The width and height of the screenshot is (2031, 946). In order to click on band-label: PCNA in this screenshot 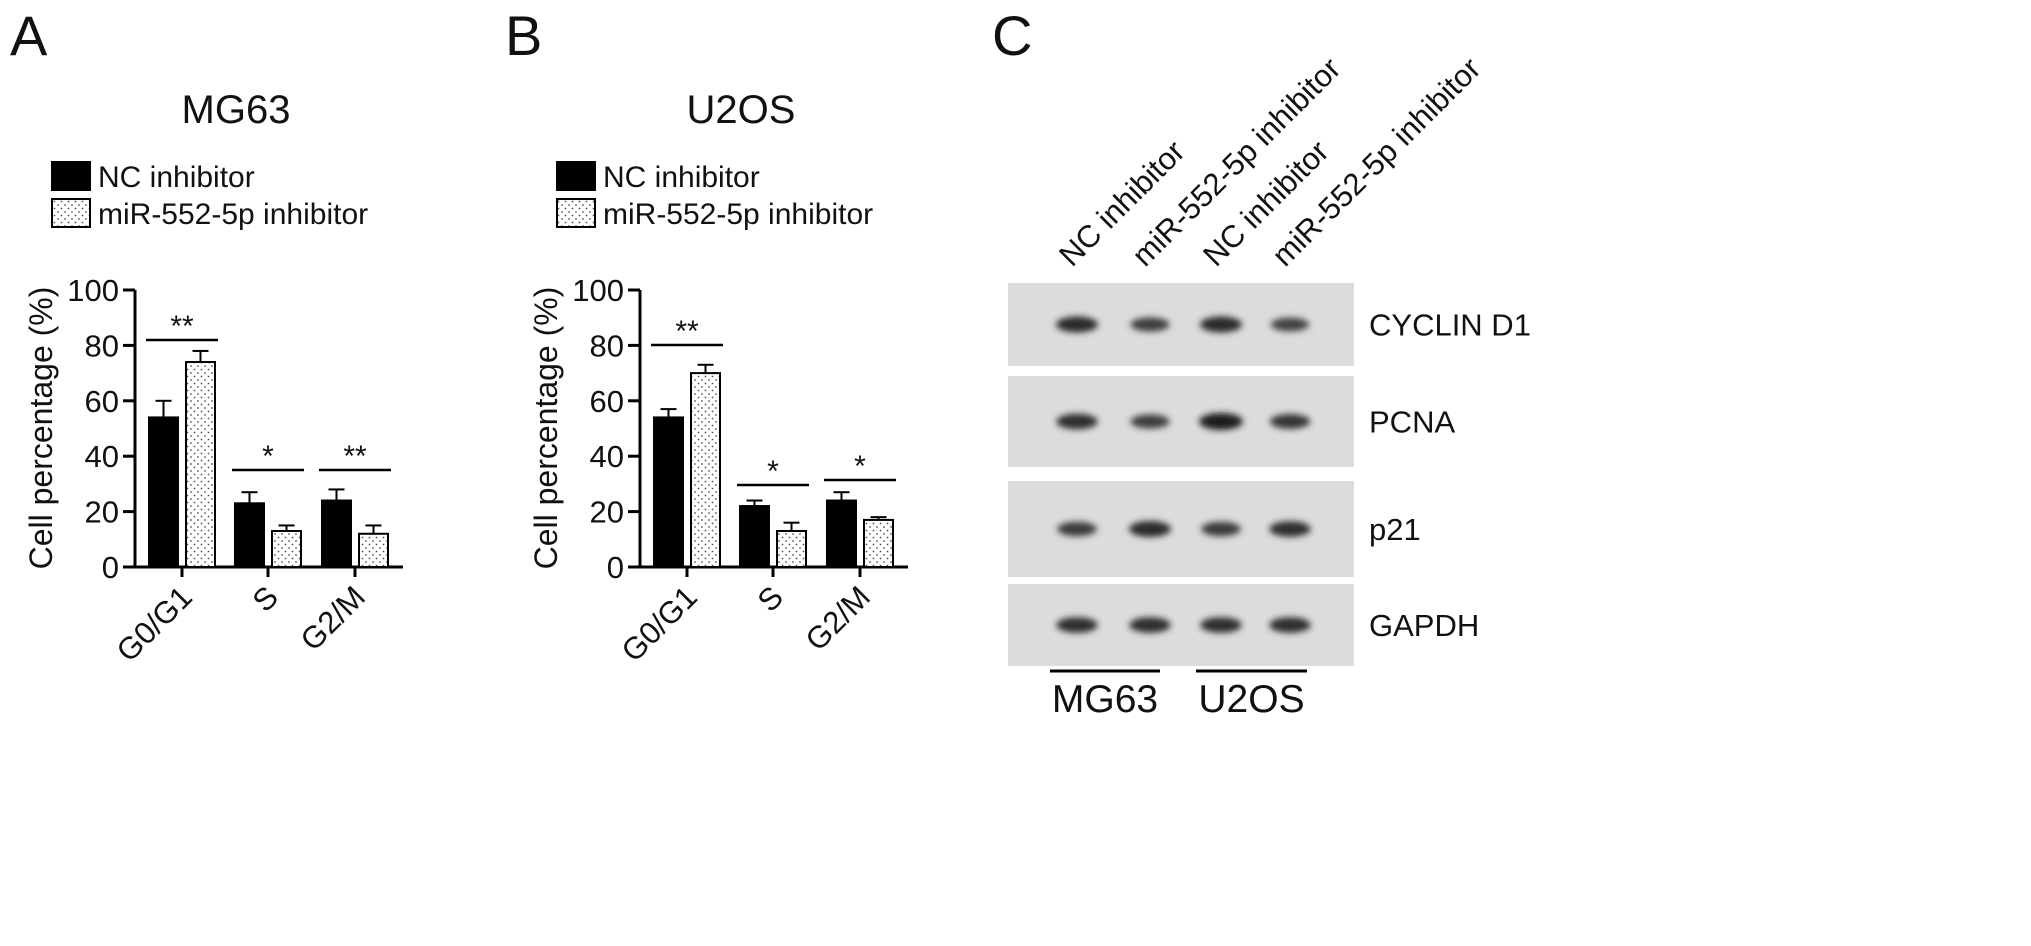, I will do `click(1412, 422)`.